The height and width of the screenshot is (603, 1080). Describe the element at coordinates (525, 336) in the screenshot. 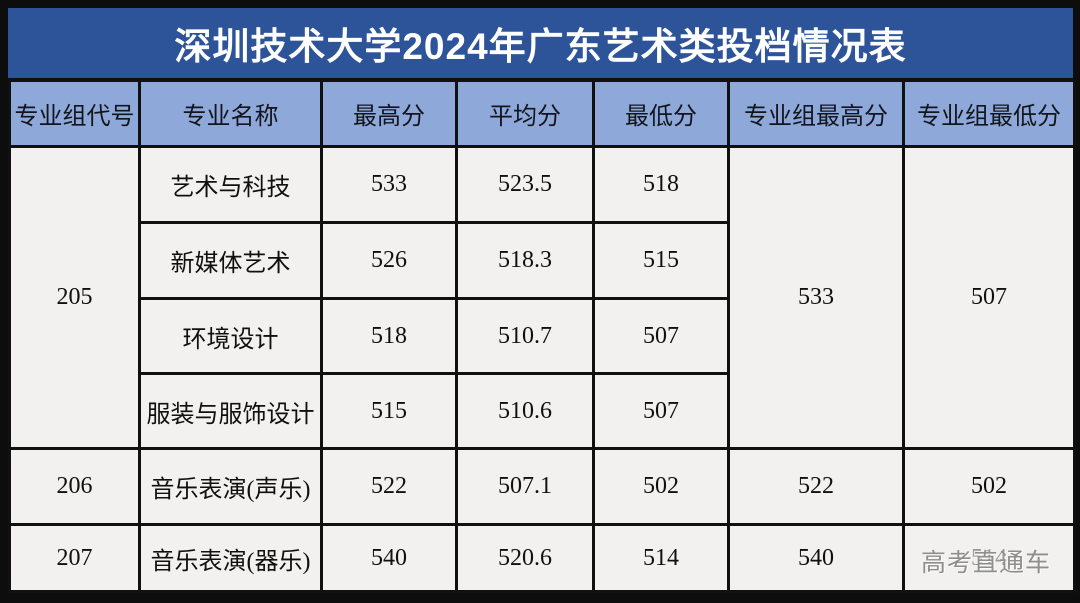

I see `cell-avg-score: 510.7` at that location.